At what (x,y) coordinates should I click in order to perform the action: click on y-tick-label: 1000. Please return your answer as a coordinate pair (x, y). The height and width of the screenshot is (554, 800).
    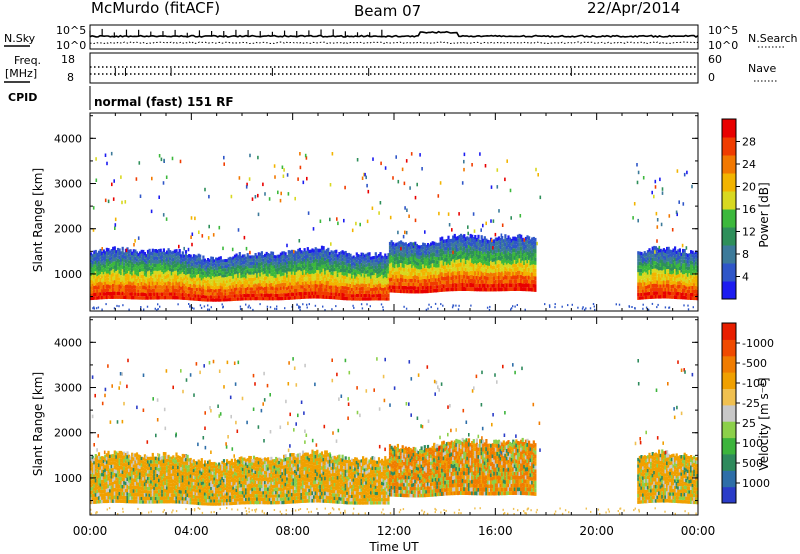
    Looking at the image, I should click on (68, 274).